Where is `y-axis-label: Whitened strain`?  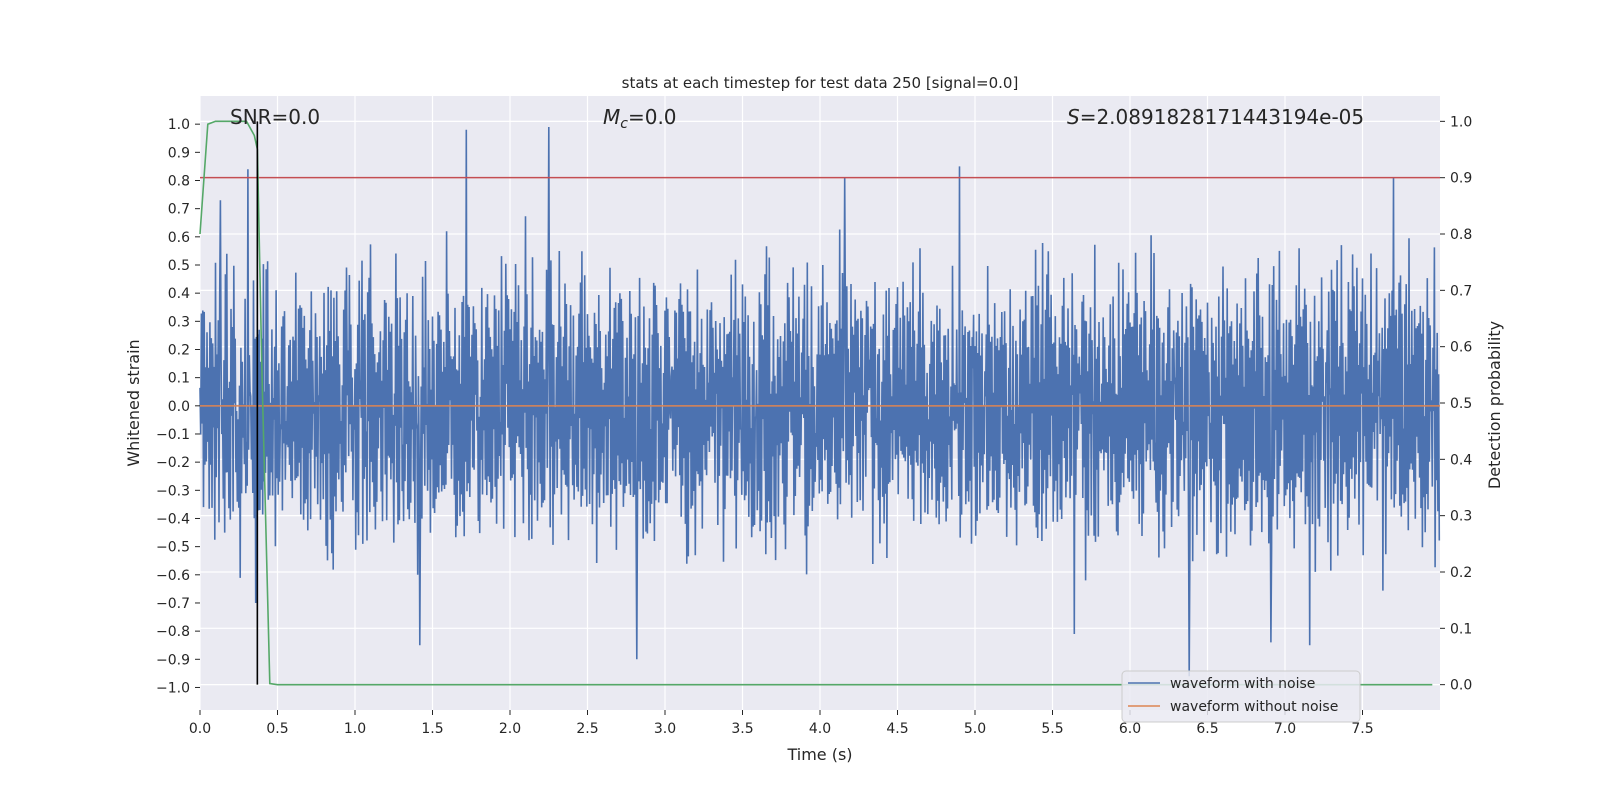 y-axis-label: Whitened strain is located at coordinates (133, 402).